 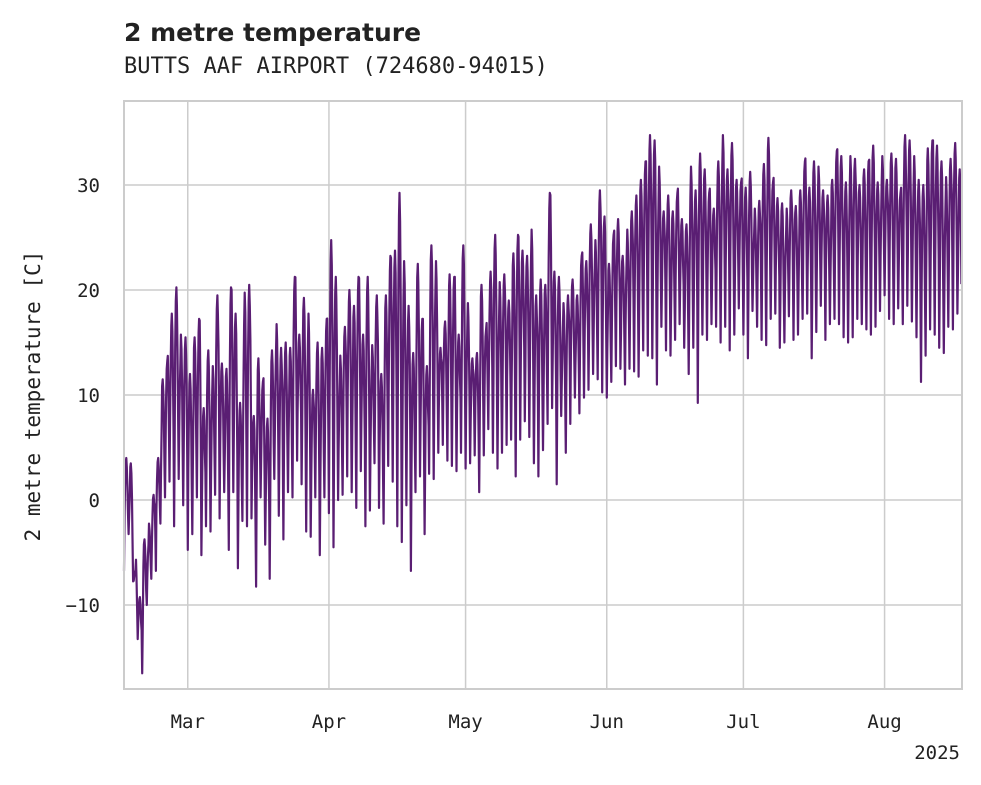 What do you see at coordinates (465, 722) in the screenshot?
I see `x-tick-label: May` at bounding box center [465, 722].